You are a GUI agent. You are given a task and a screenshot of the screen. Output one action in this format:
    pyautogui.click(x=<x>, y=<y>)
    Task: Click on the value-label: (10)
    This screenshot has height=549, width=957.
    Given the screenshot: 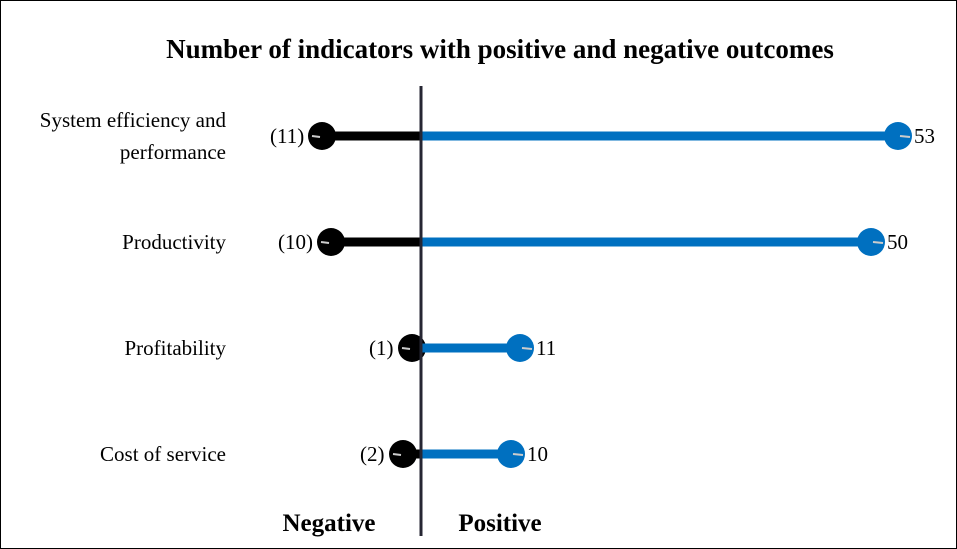 What is the action you would take?
    pyautogui.click(x=295, y=242)
    